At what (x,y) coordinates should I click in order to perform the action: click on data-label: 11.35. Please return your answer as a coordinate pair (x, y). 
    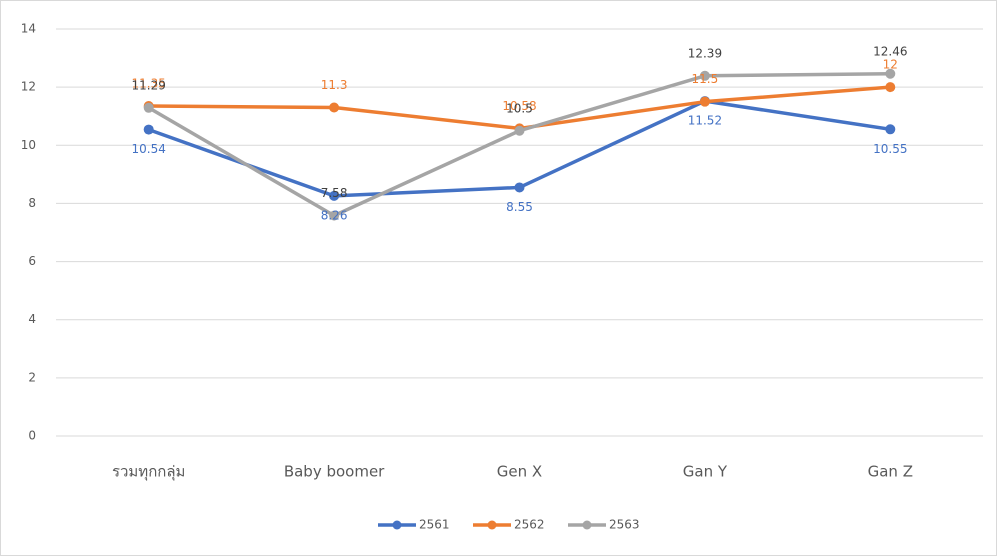
    Looking at the image, I should click on (149, 84).